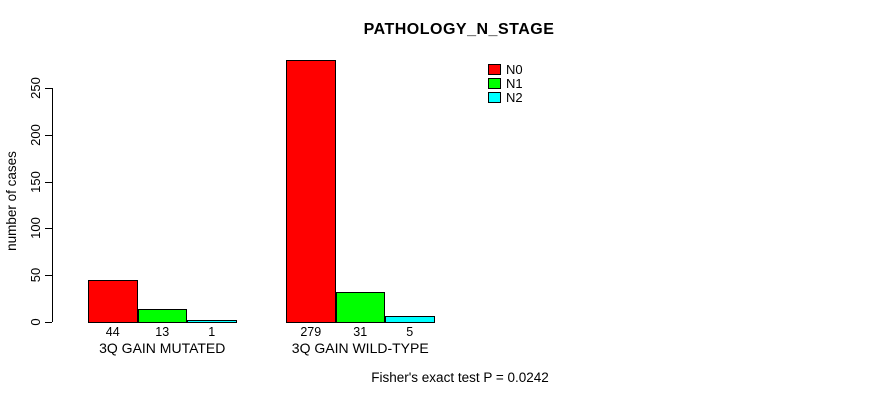  Describe the element at coordinates (311, 332) in the screenshot. I see `bar-value-label: 279` at that location.